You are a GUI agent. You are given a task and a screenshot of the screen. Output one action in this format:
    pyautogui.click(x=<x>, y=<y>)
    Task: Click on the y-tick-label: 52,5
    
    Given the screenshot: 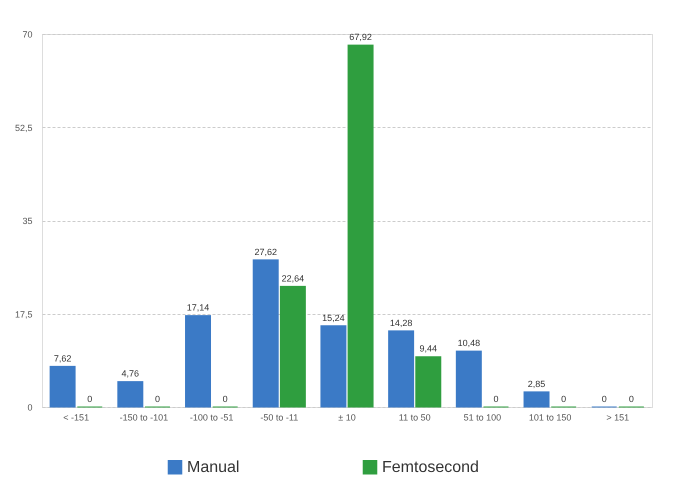 What is the action you would take?
    pyautogui.click(x=23, y=127)
    